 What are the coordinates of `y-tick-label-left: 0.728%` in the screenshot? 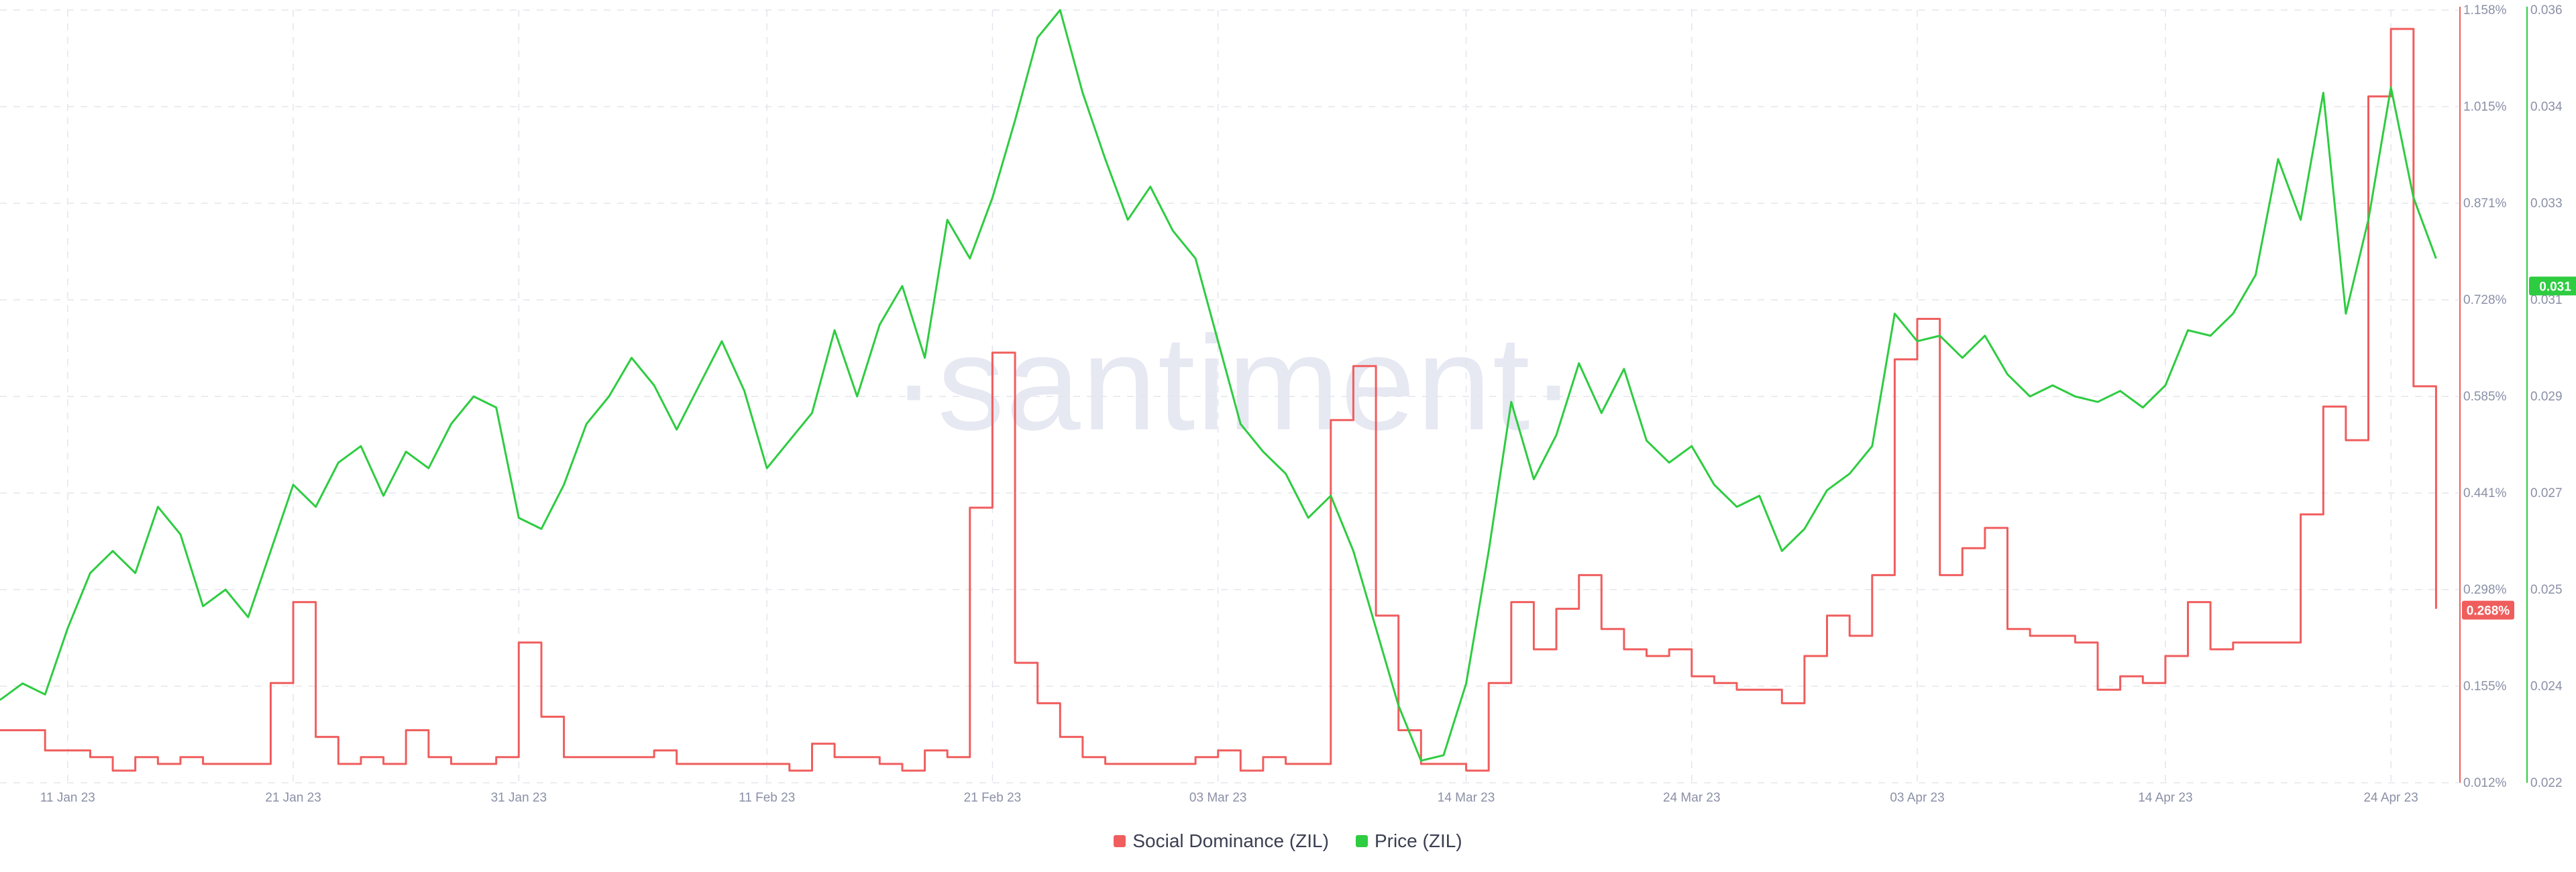 It's located at (2485, 300).